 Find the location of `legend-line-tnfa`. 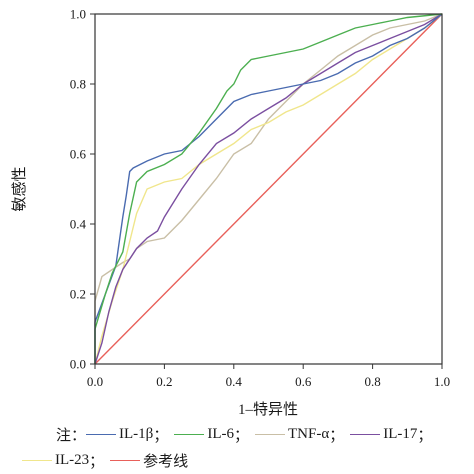

legend-line-tnfa is located at coordinates (270, 434).